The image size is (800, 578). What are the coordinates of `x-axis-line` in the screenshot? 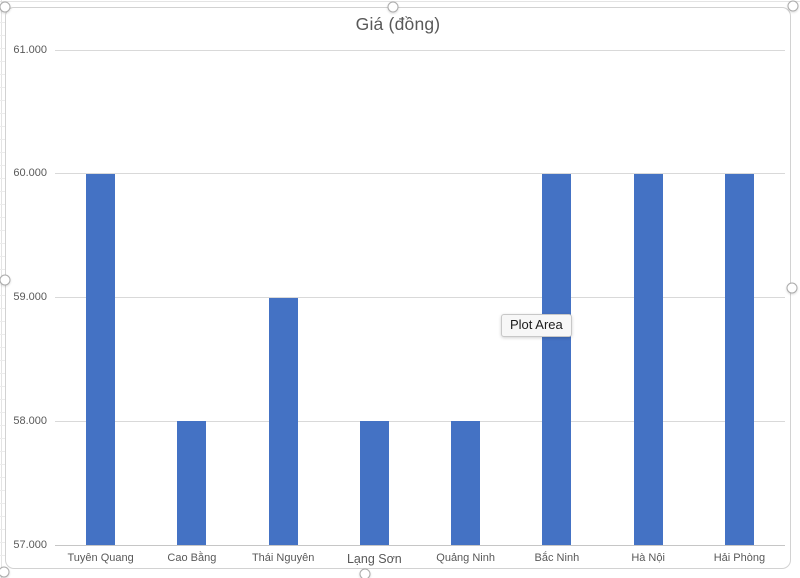 It's located at (420, 545).